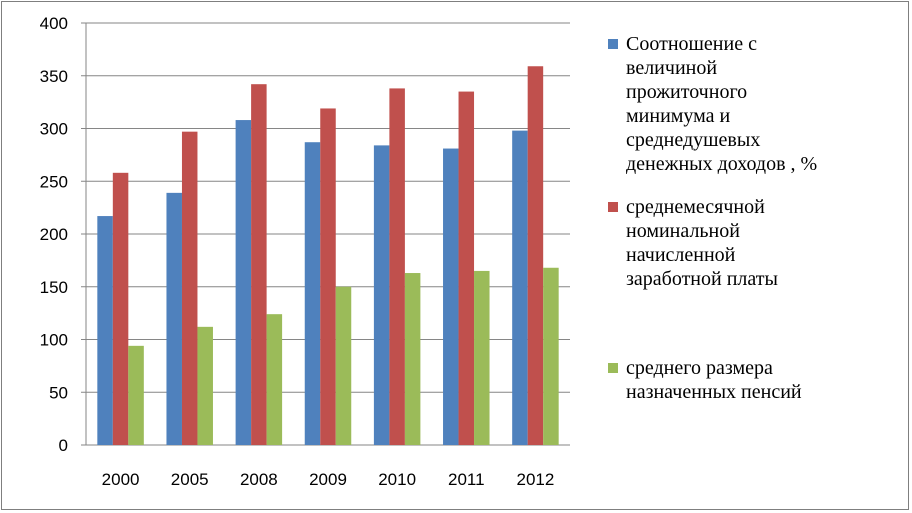 This screenshot has height=513, width=912. What do you see at coordinates (397, 479) in the screenshot?
I see `x-tick-label: 2010` at bounding box center [397, 479].